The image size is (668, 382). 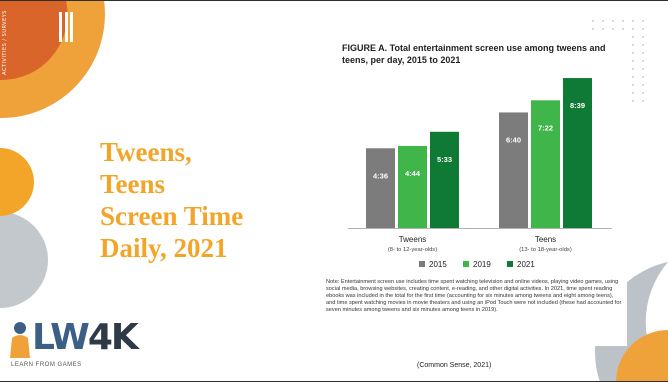 What do you see at coordinates (545, 239) in the screenshot?
I see `category-label: Teens` at bounding box center [545, 239].